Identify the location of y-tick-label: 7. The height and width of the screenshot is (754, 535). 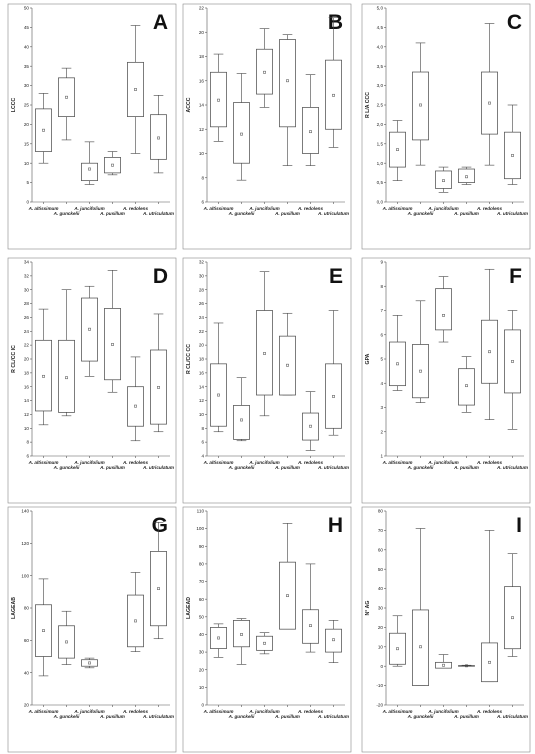
(381, 310).